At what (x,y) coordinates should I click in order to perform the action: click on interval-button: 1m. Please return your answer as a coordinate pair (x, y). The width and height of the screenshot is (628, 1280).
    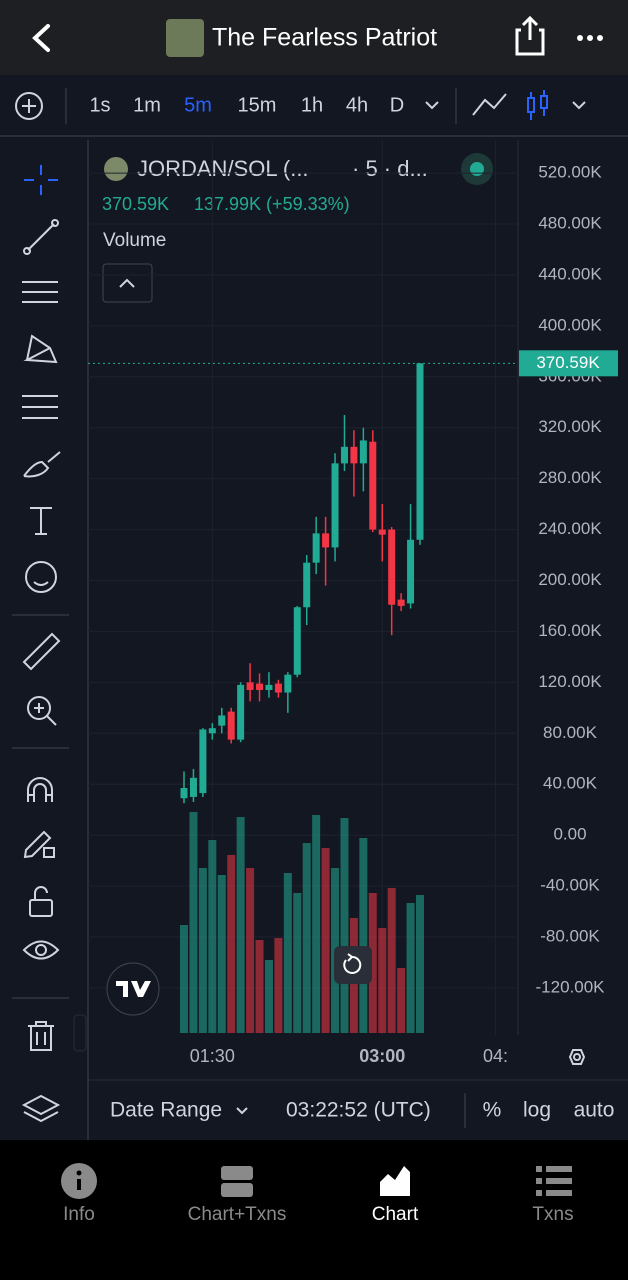
    Looking at the image, I should click on (147, 105).